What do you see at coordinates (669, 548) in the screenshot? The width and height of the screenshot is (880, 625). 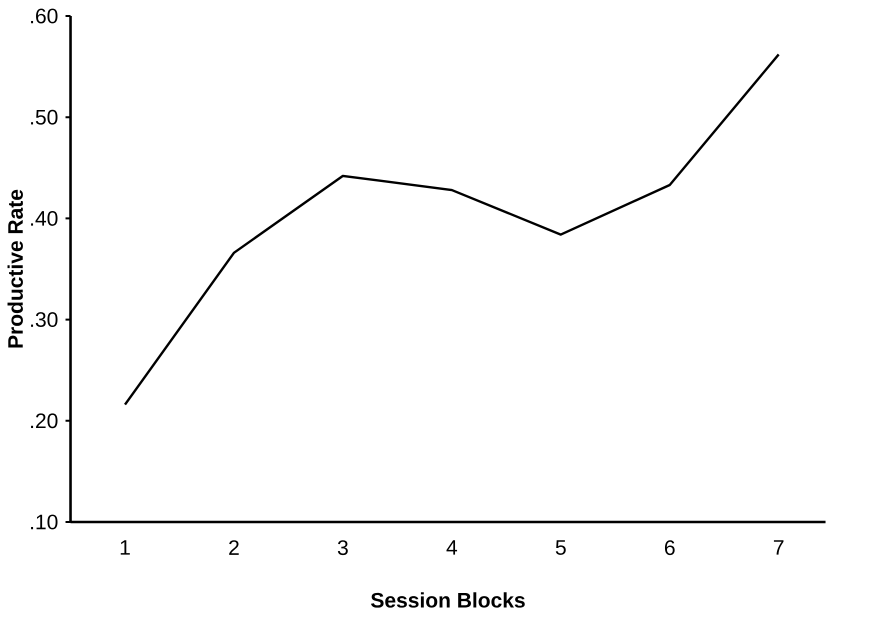 I see `x-tick-label: 6` at bounding box center [669, 548].